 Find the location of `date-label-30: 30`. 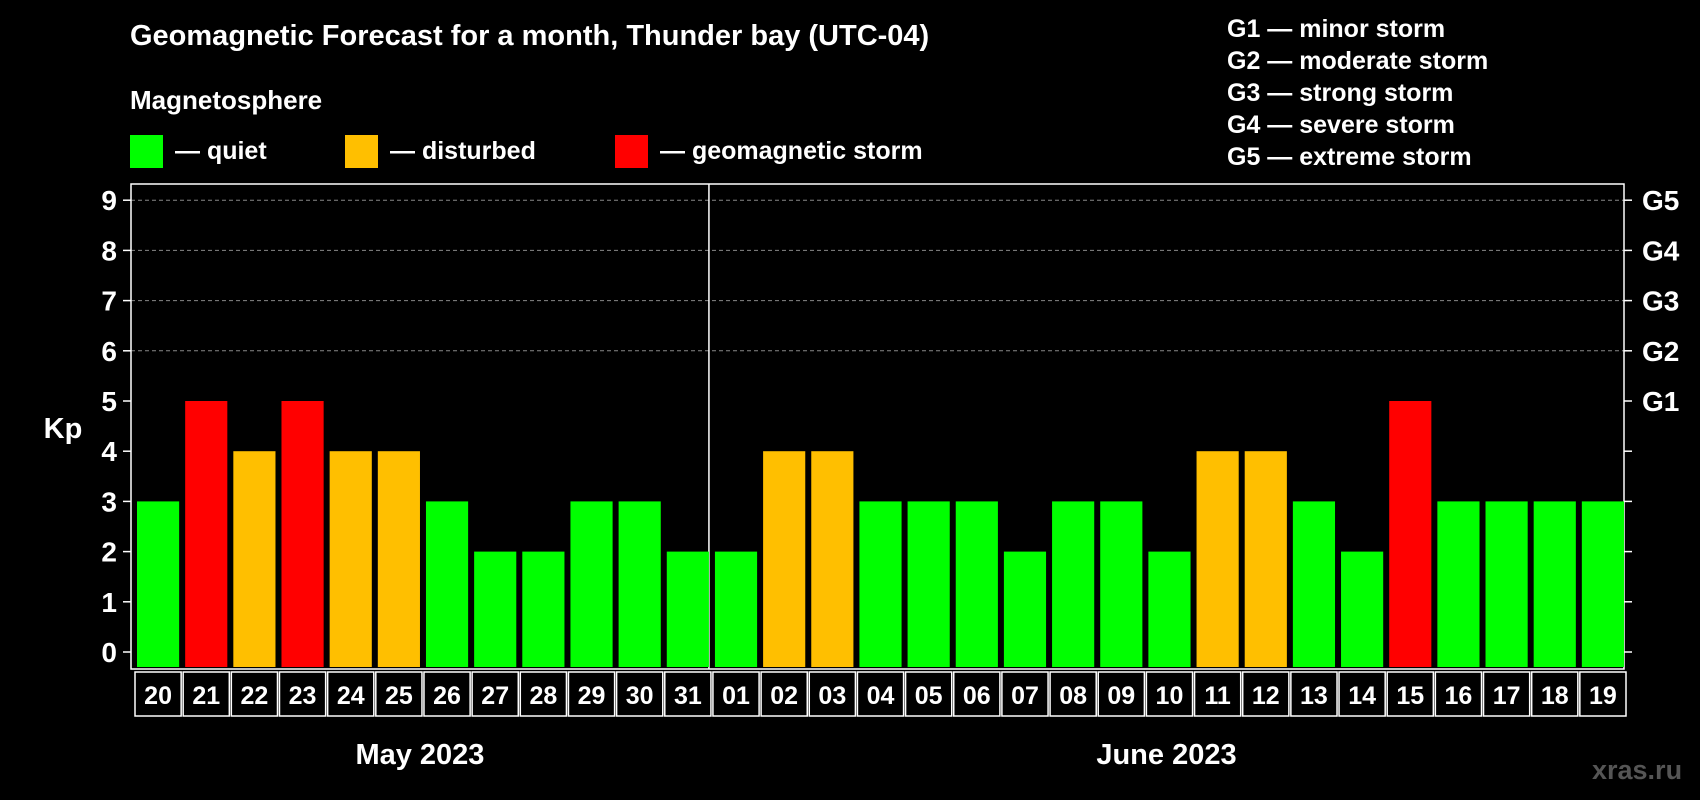

date-label-30: 30 is located at coordinates (640, 696).